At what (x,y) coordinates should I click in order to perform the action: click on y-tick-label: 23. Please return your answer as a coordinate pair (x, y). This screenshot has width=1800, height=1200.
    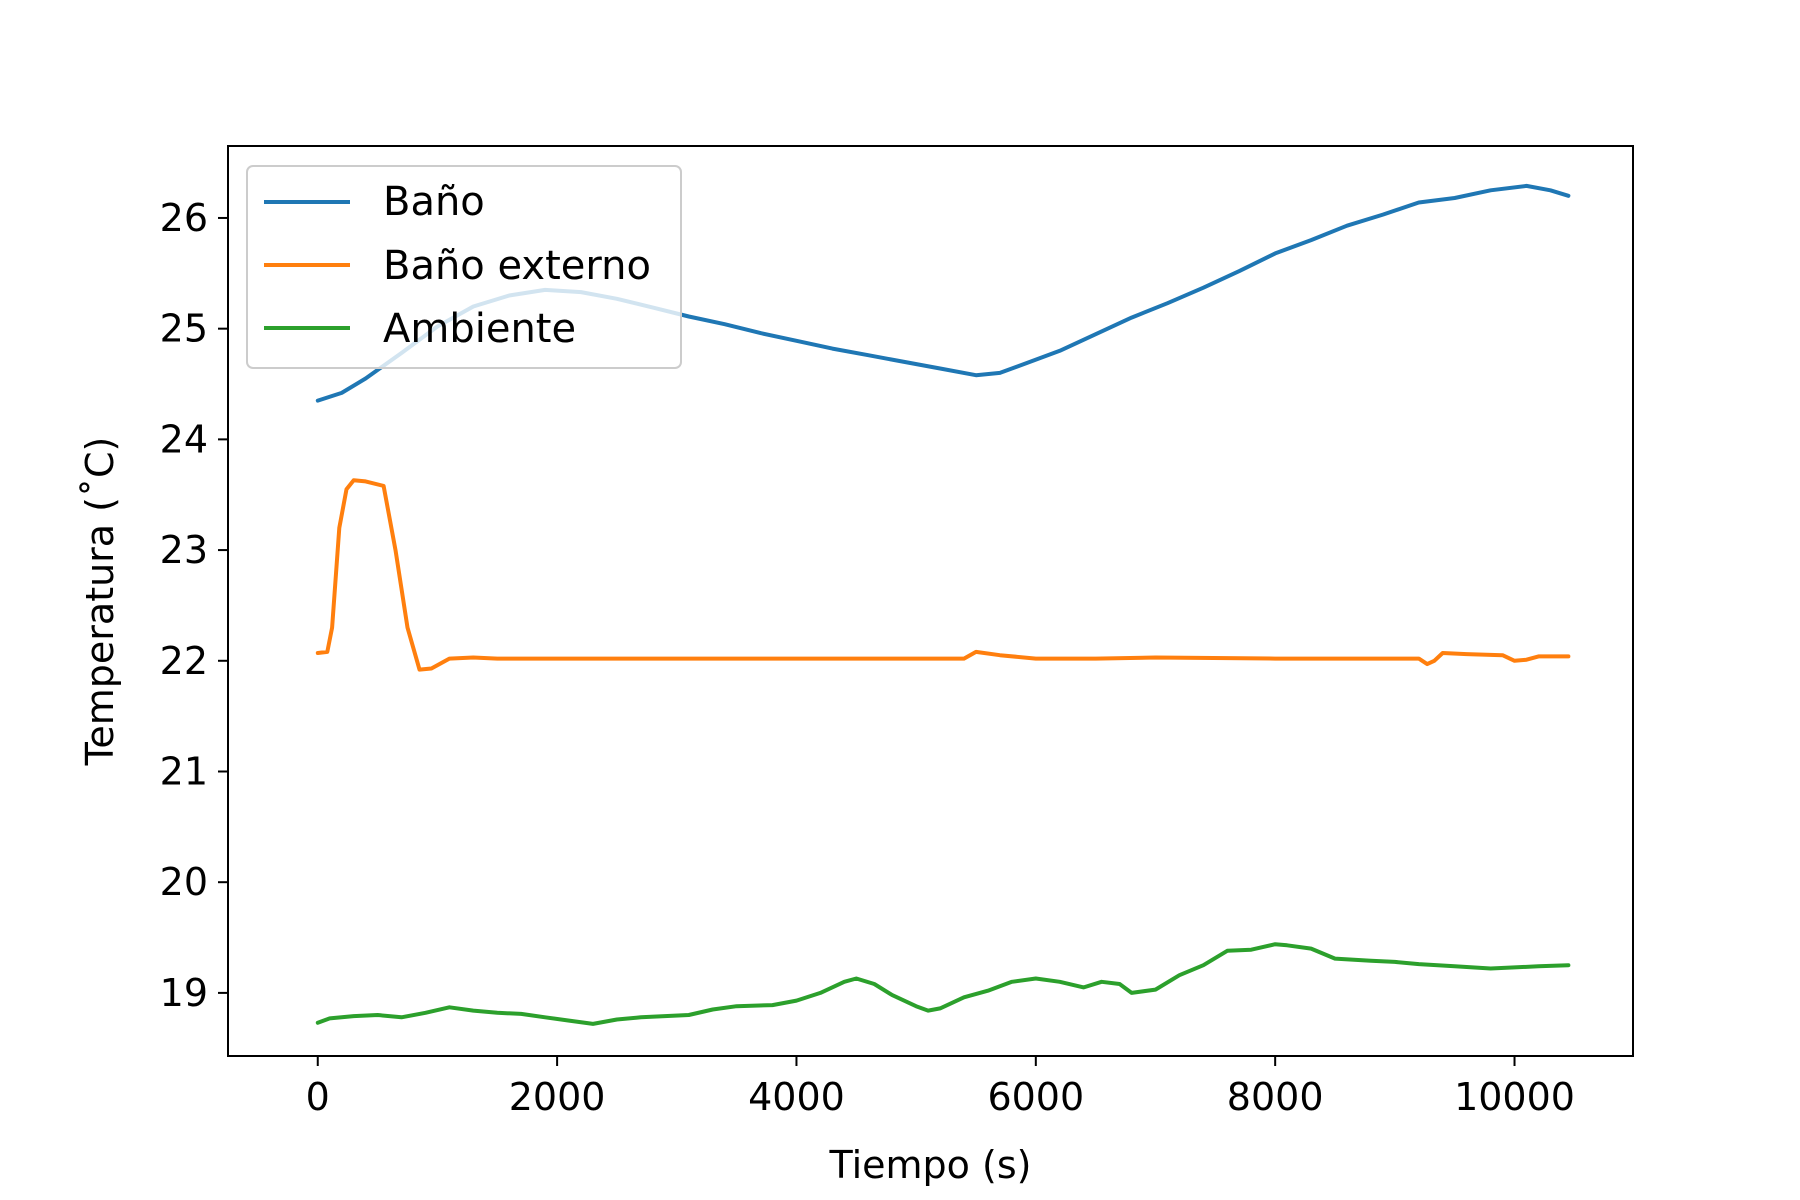
    Looking at the image, I should click on (184, 550).